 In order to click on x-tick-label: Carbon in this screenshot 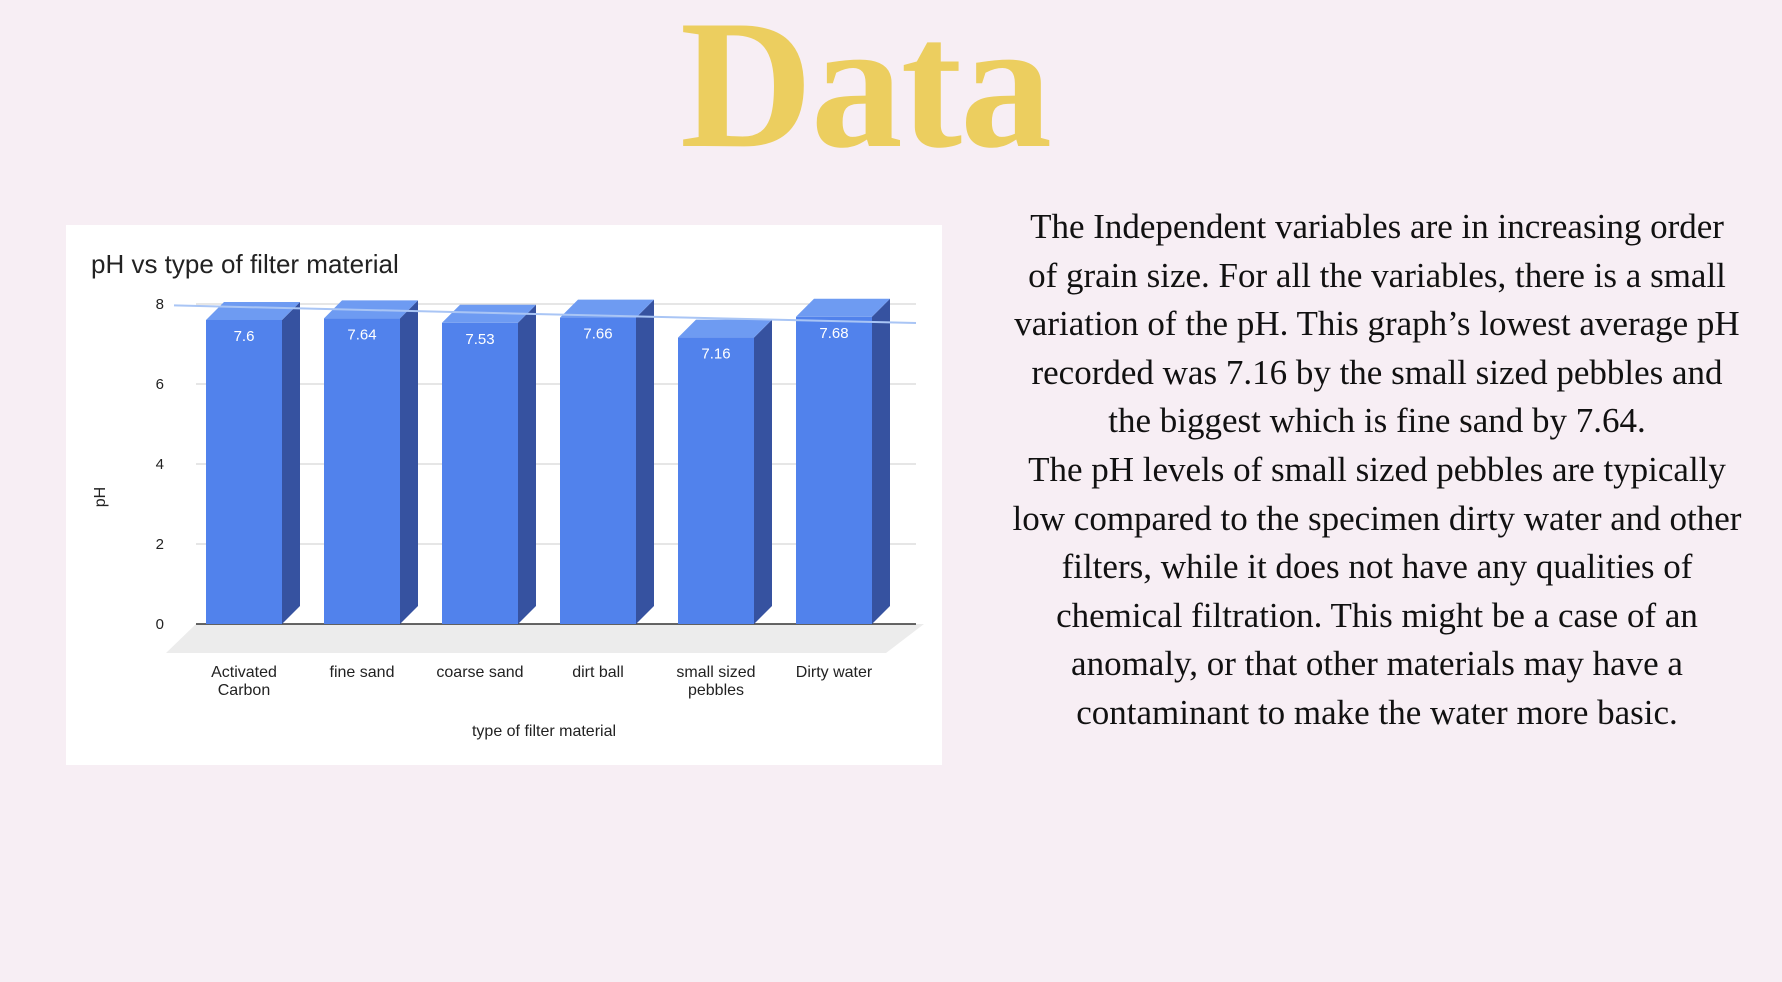, I will do `click(244, 690)`.